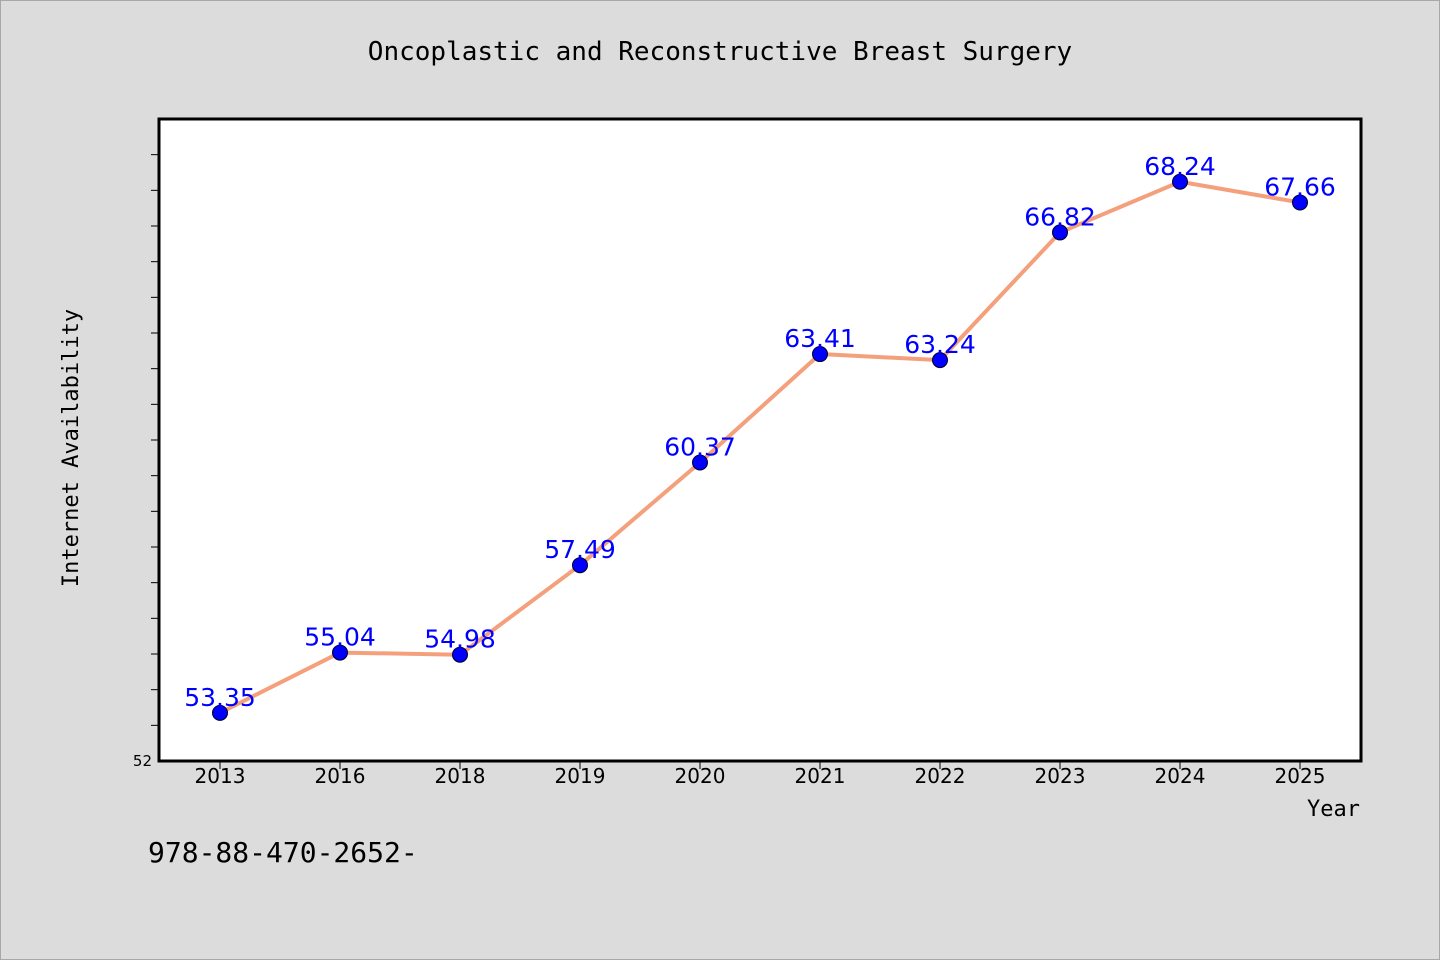 This screenshot has height=960, width=1440. I want to click on x-tick-label: 2016, so click(340, 776).